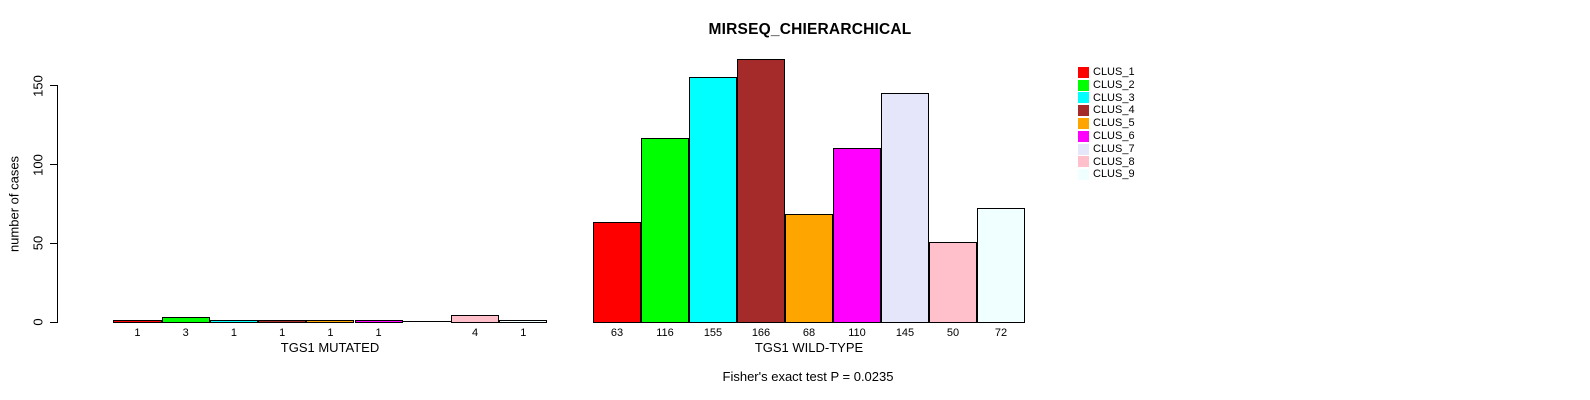  I want to click on bar-value-label: 50, so click(953, 333).